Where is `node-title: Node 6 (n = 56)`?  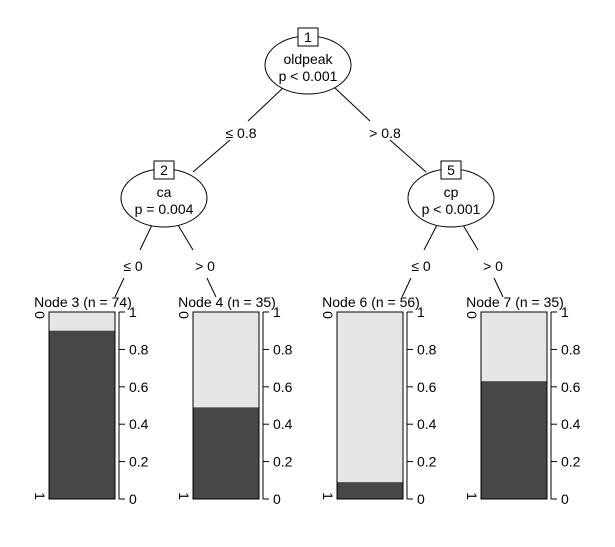 node-title: Node 6 (n = 56) is located at coordinates (371, 302).